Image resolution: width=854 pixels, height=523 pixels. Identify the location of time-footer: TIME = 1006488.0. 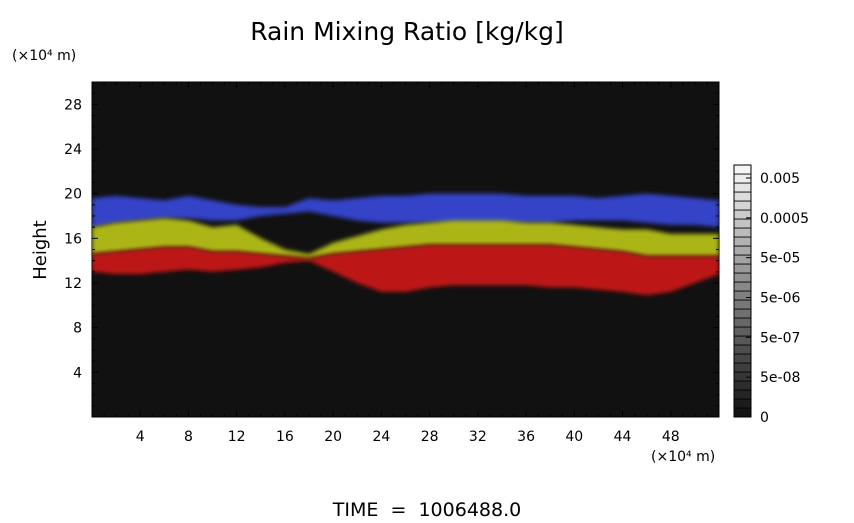
(426, 509).